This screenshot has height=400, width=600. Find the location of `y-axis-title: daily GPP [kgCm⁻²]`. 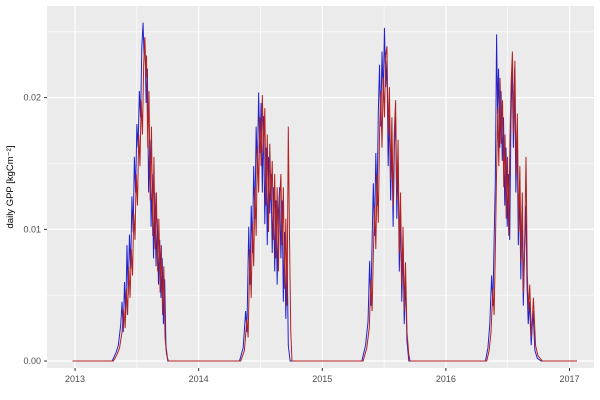

y-axis-title: daily GPP [kgCm⁻²] is located at coordinates (10, 187).